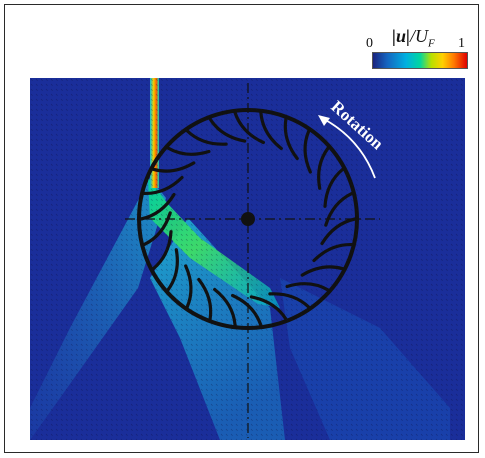 The height and width of the screenshot is (458, 485). Describe the element at coordinates (420, 60) in the screenshot. I see `colorbar` at that location.